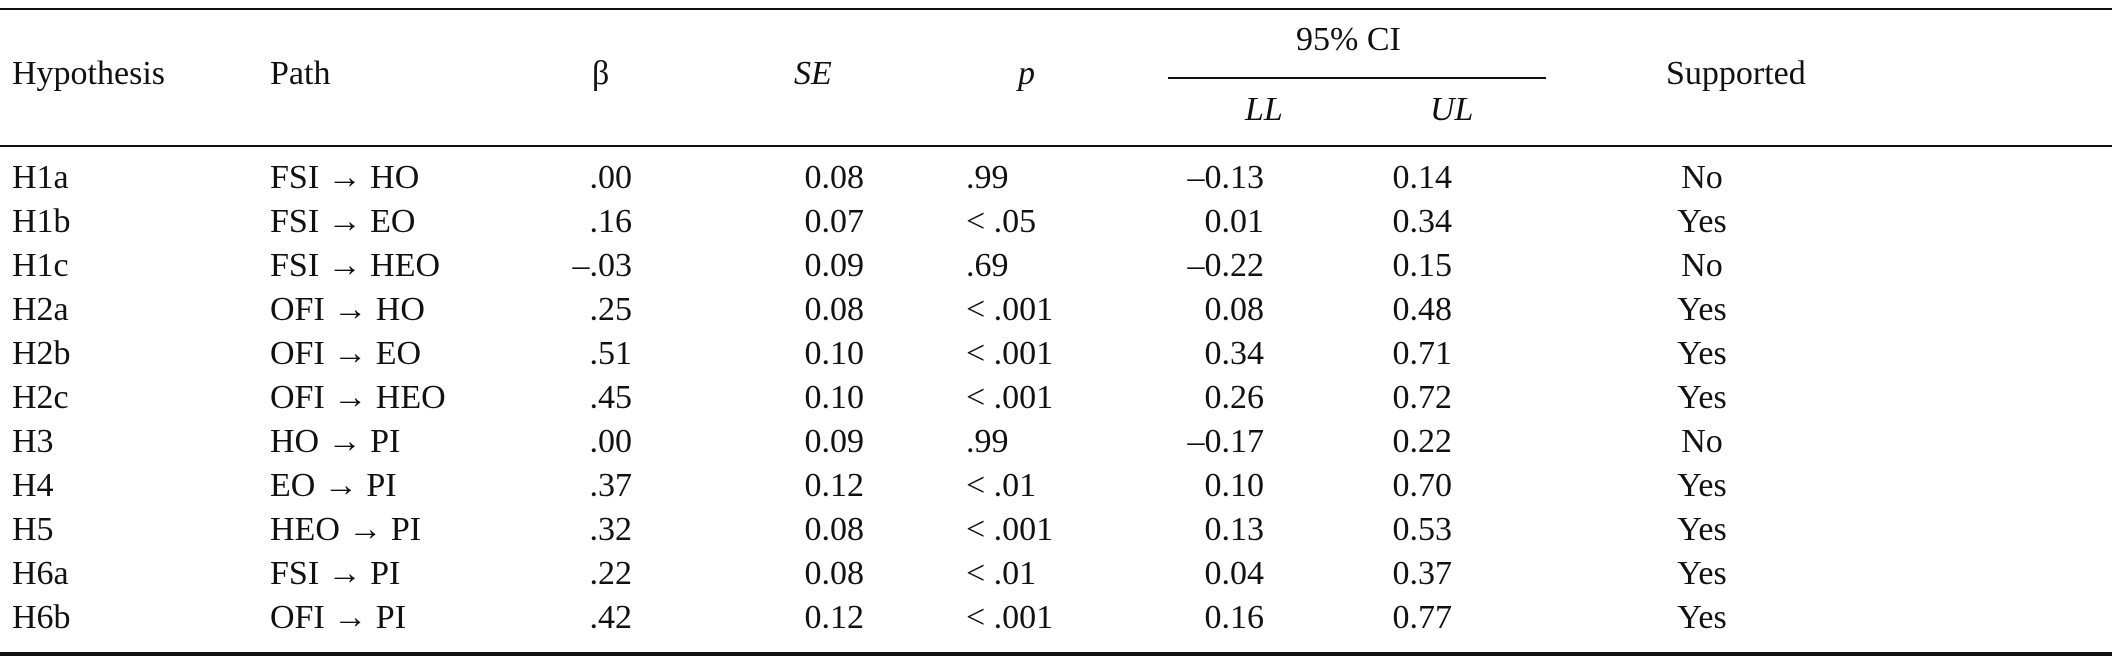  Describe the element at coordinates (813, 73) in the screenshot. I see `header-se: SE` at that location.